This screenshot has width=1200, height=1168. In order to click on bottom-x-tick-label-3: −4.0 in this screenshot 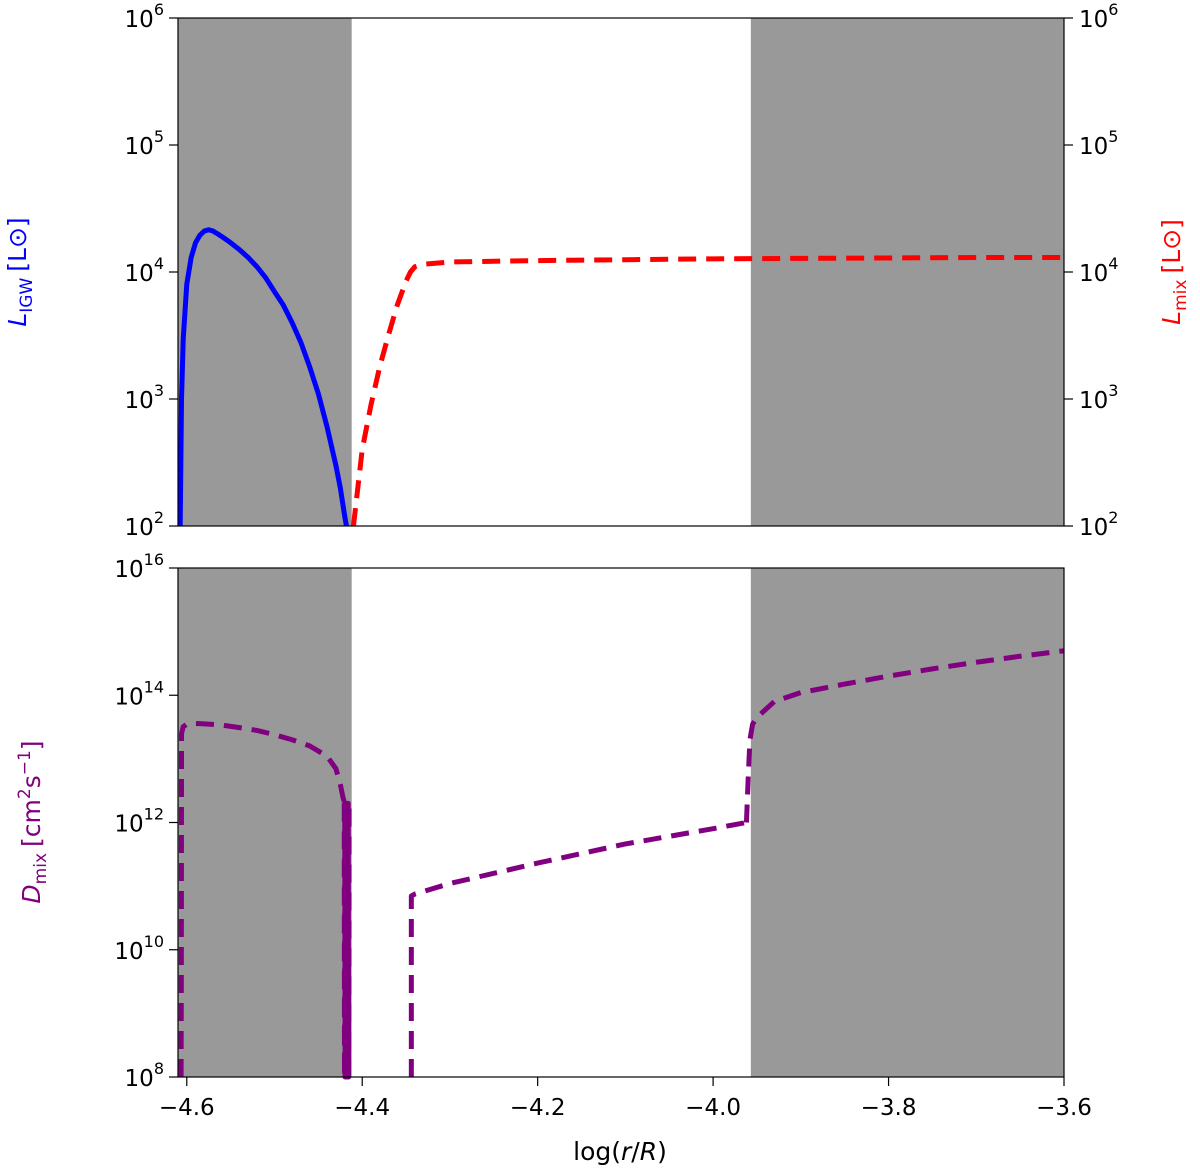, I will do `click(713, 1108)`.